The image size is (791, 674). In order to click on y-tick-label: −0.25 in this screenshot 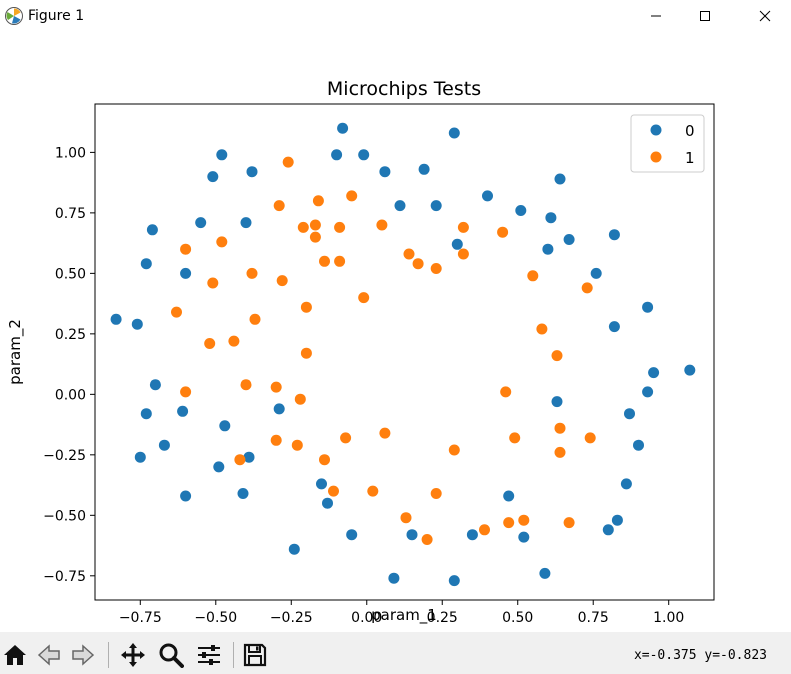, I will do `click(64, 456)`.